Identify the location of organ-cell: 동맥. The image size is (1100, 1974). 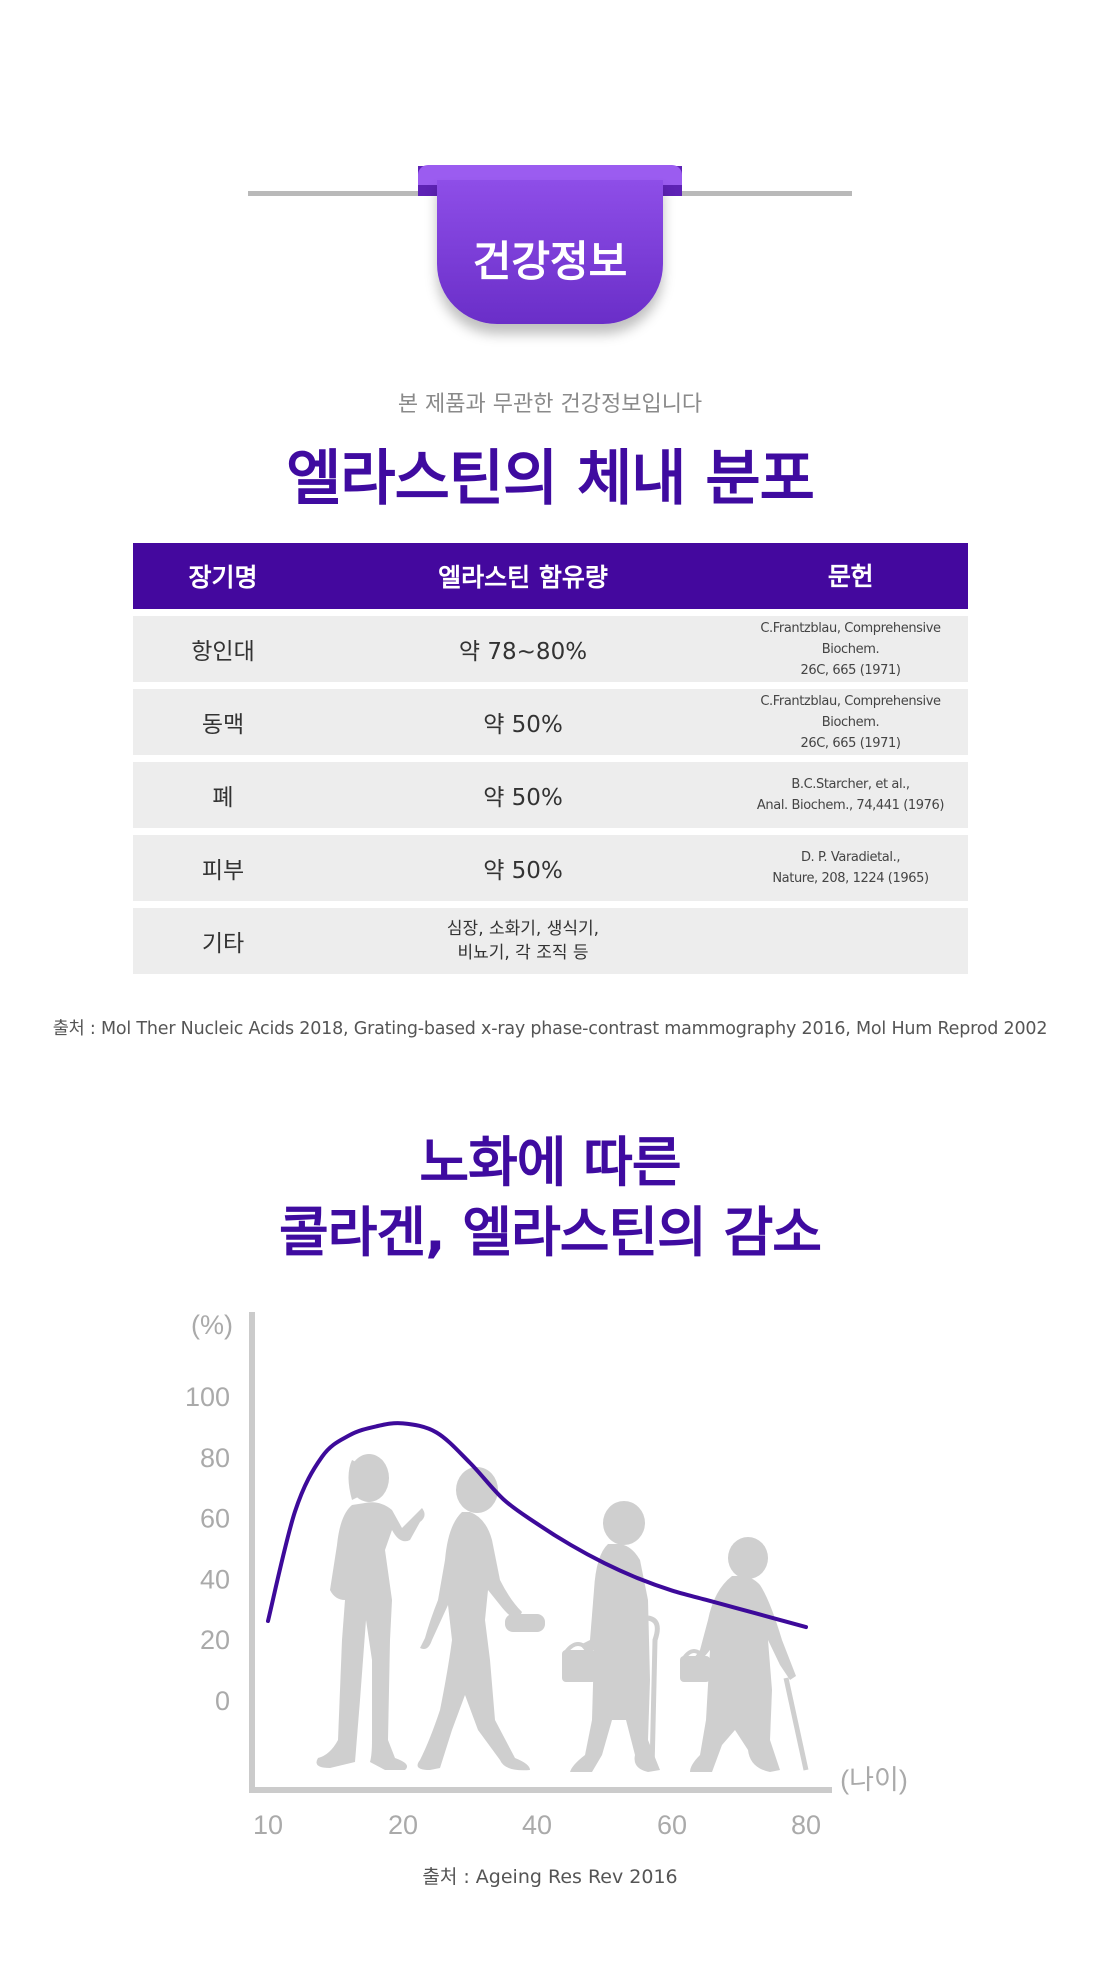
(223, 725).